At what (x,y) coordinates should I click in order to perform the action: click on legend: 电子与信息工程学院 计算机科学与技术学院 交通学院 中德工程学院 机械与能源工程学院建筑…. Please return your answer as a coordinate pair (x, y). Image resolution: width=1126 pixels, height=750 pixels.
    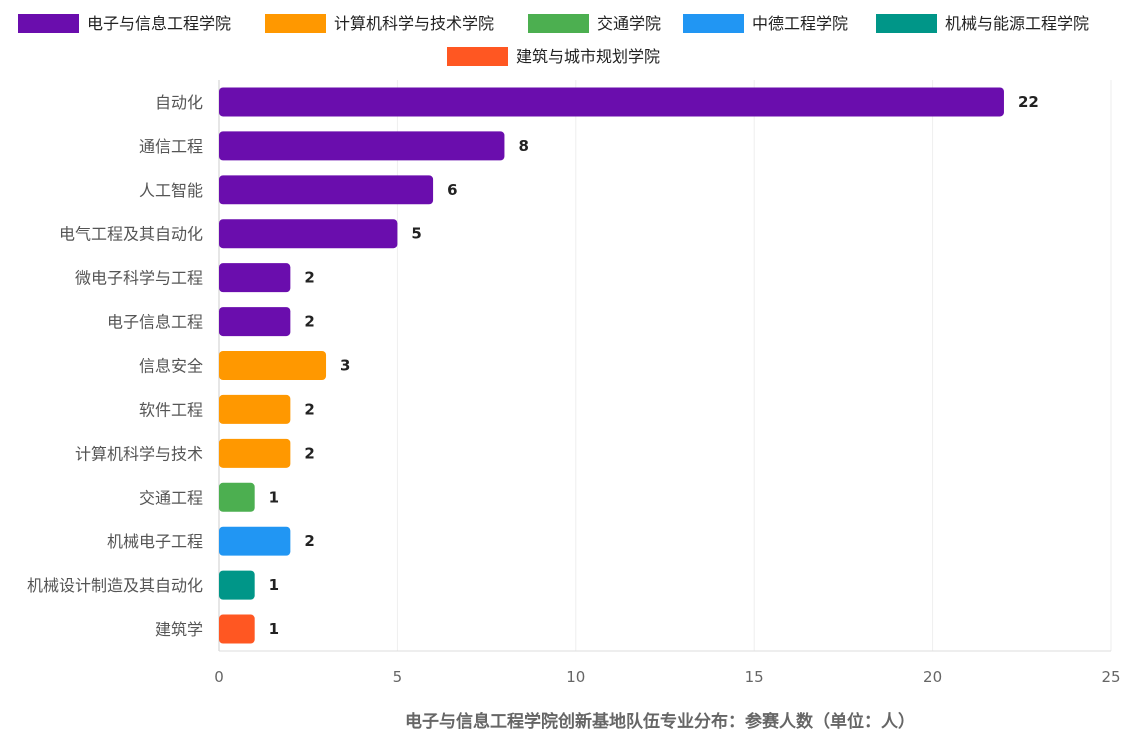
    Looking at the image, I should click on (553, 40).